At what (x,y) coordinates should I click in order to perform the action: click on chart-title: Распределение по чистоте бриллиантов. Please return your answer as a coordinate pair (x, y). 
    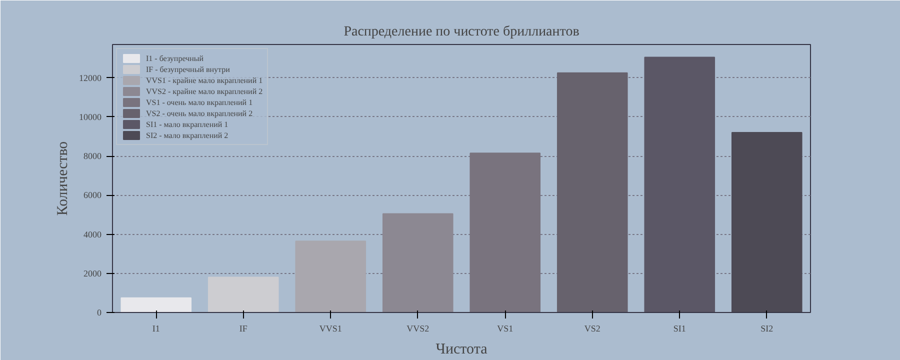
    Looking at the image, I should click on (462, 32).